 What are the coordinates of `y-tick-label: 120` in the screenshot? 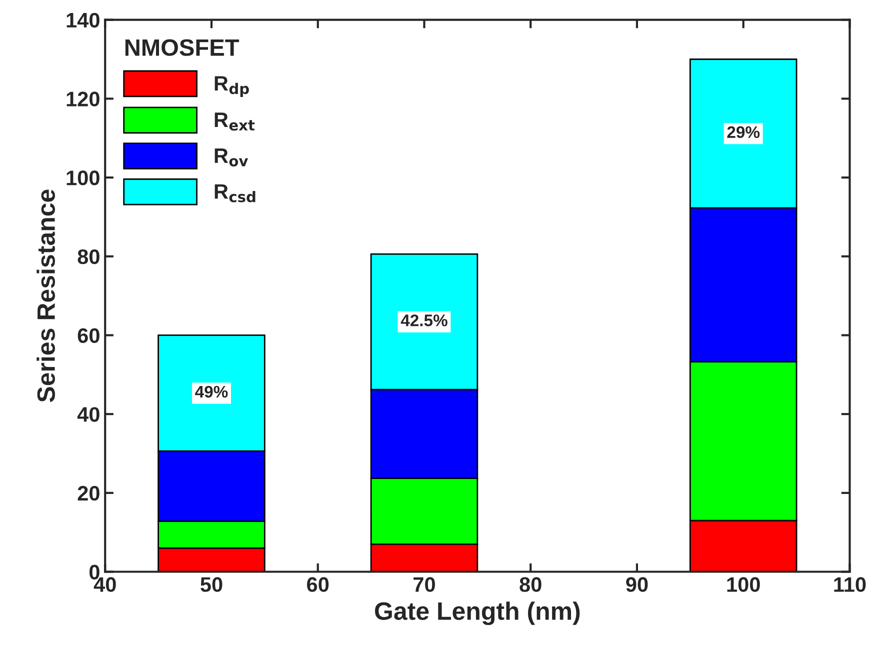 It's located at (83, 99).